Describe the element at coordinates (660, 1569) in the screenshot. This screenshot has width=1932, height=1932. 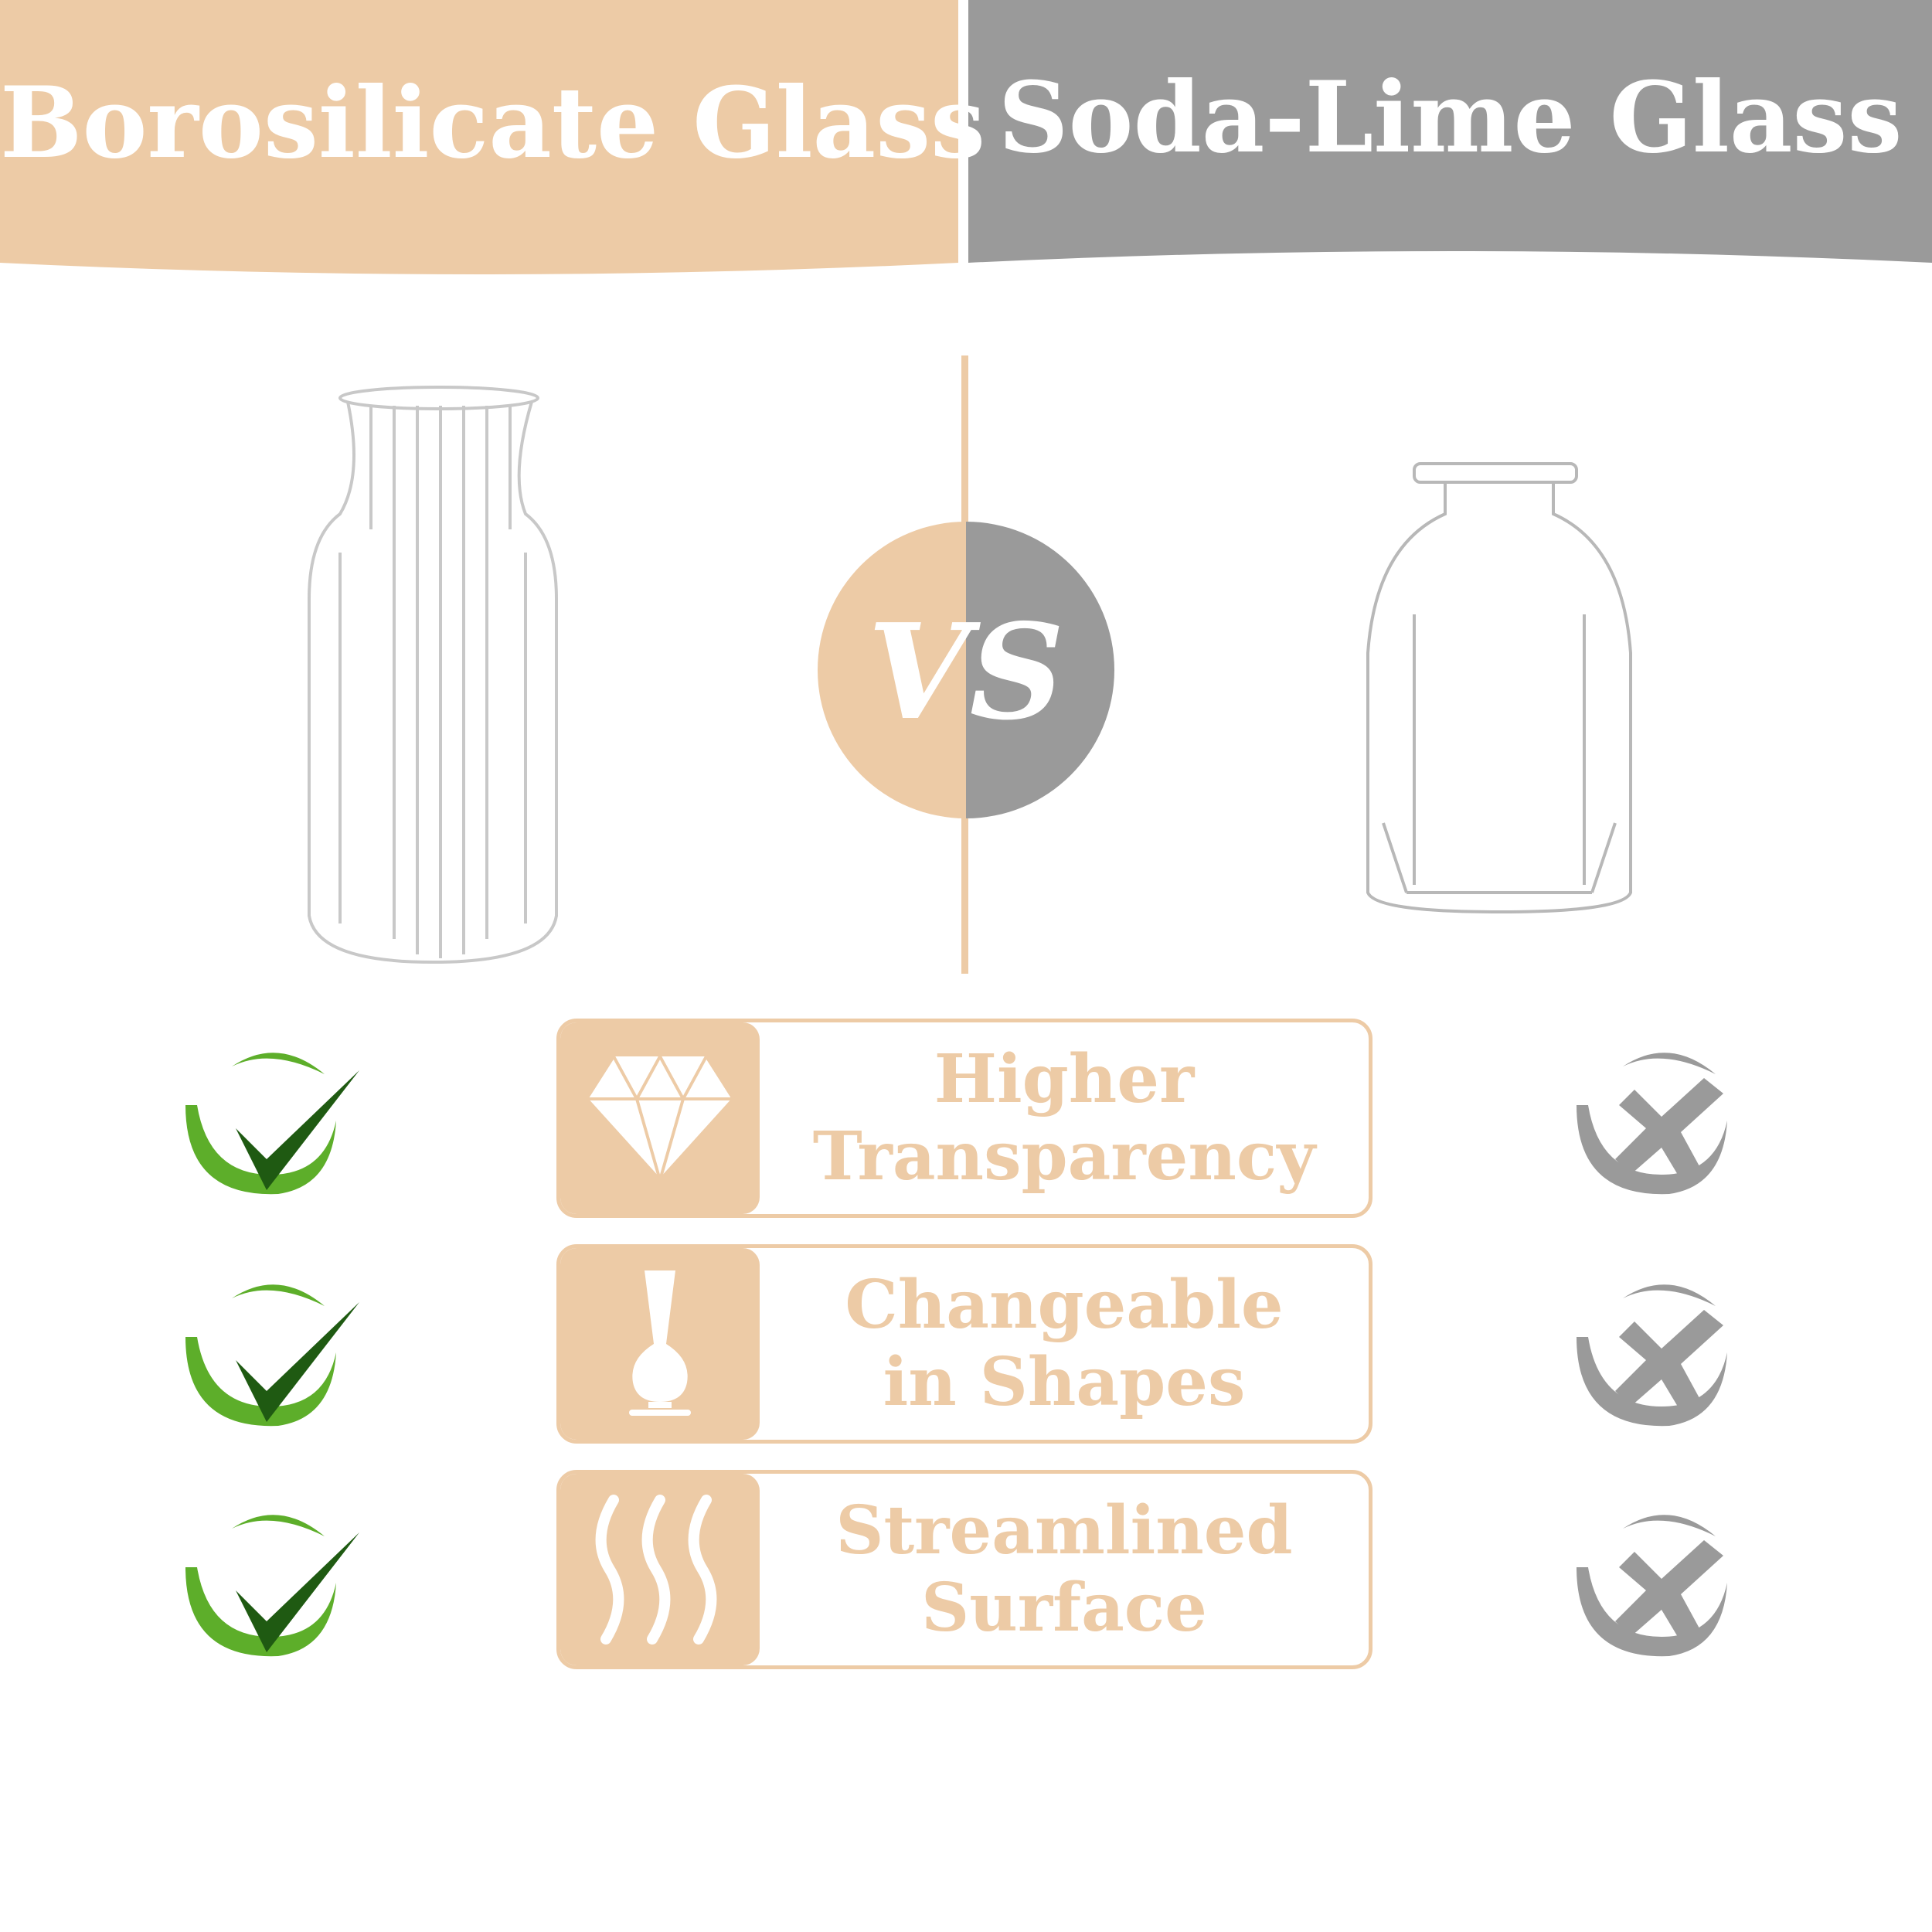
I see `wavy-lines-icon` at that location.